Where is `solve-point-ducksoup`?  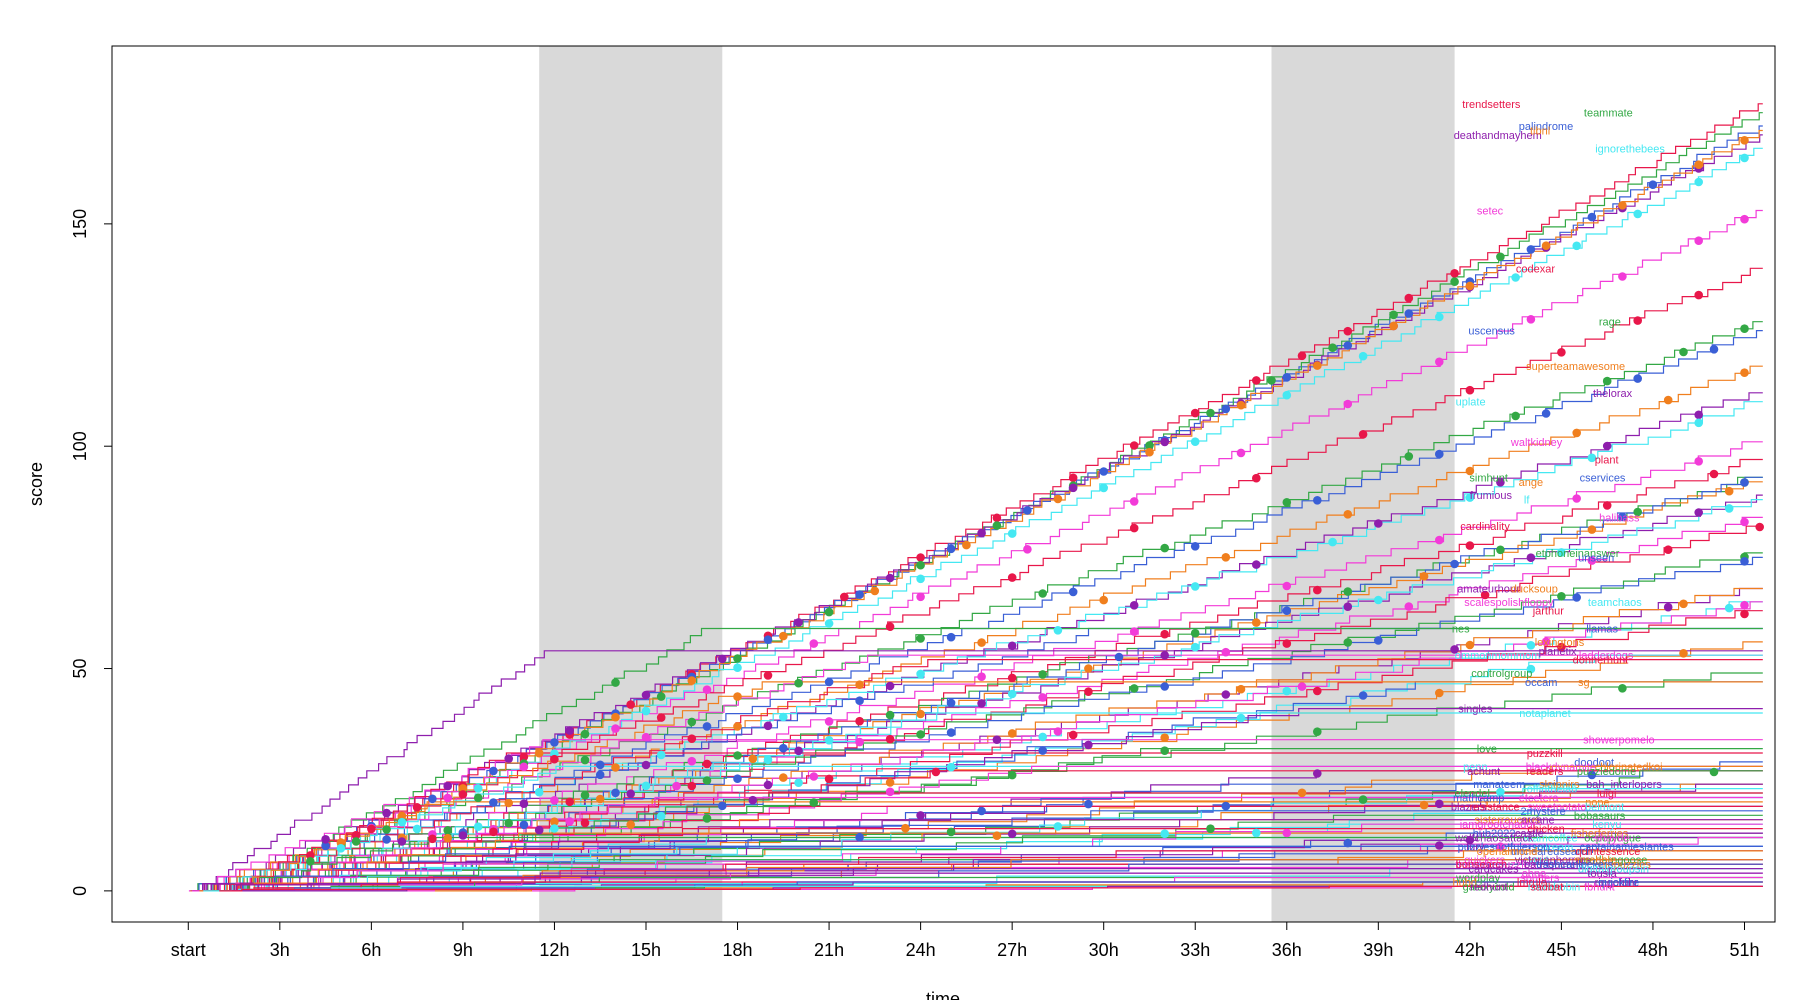
solve-point-ducksoup is located at coordinates (1470, 645).